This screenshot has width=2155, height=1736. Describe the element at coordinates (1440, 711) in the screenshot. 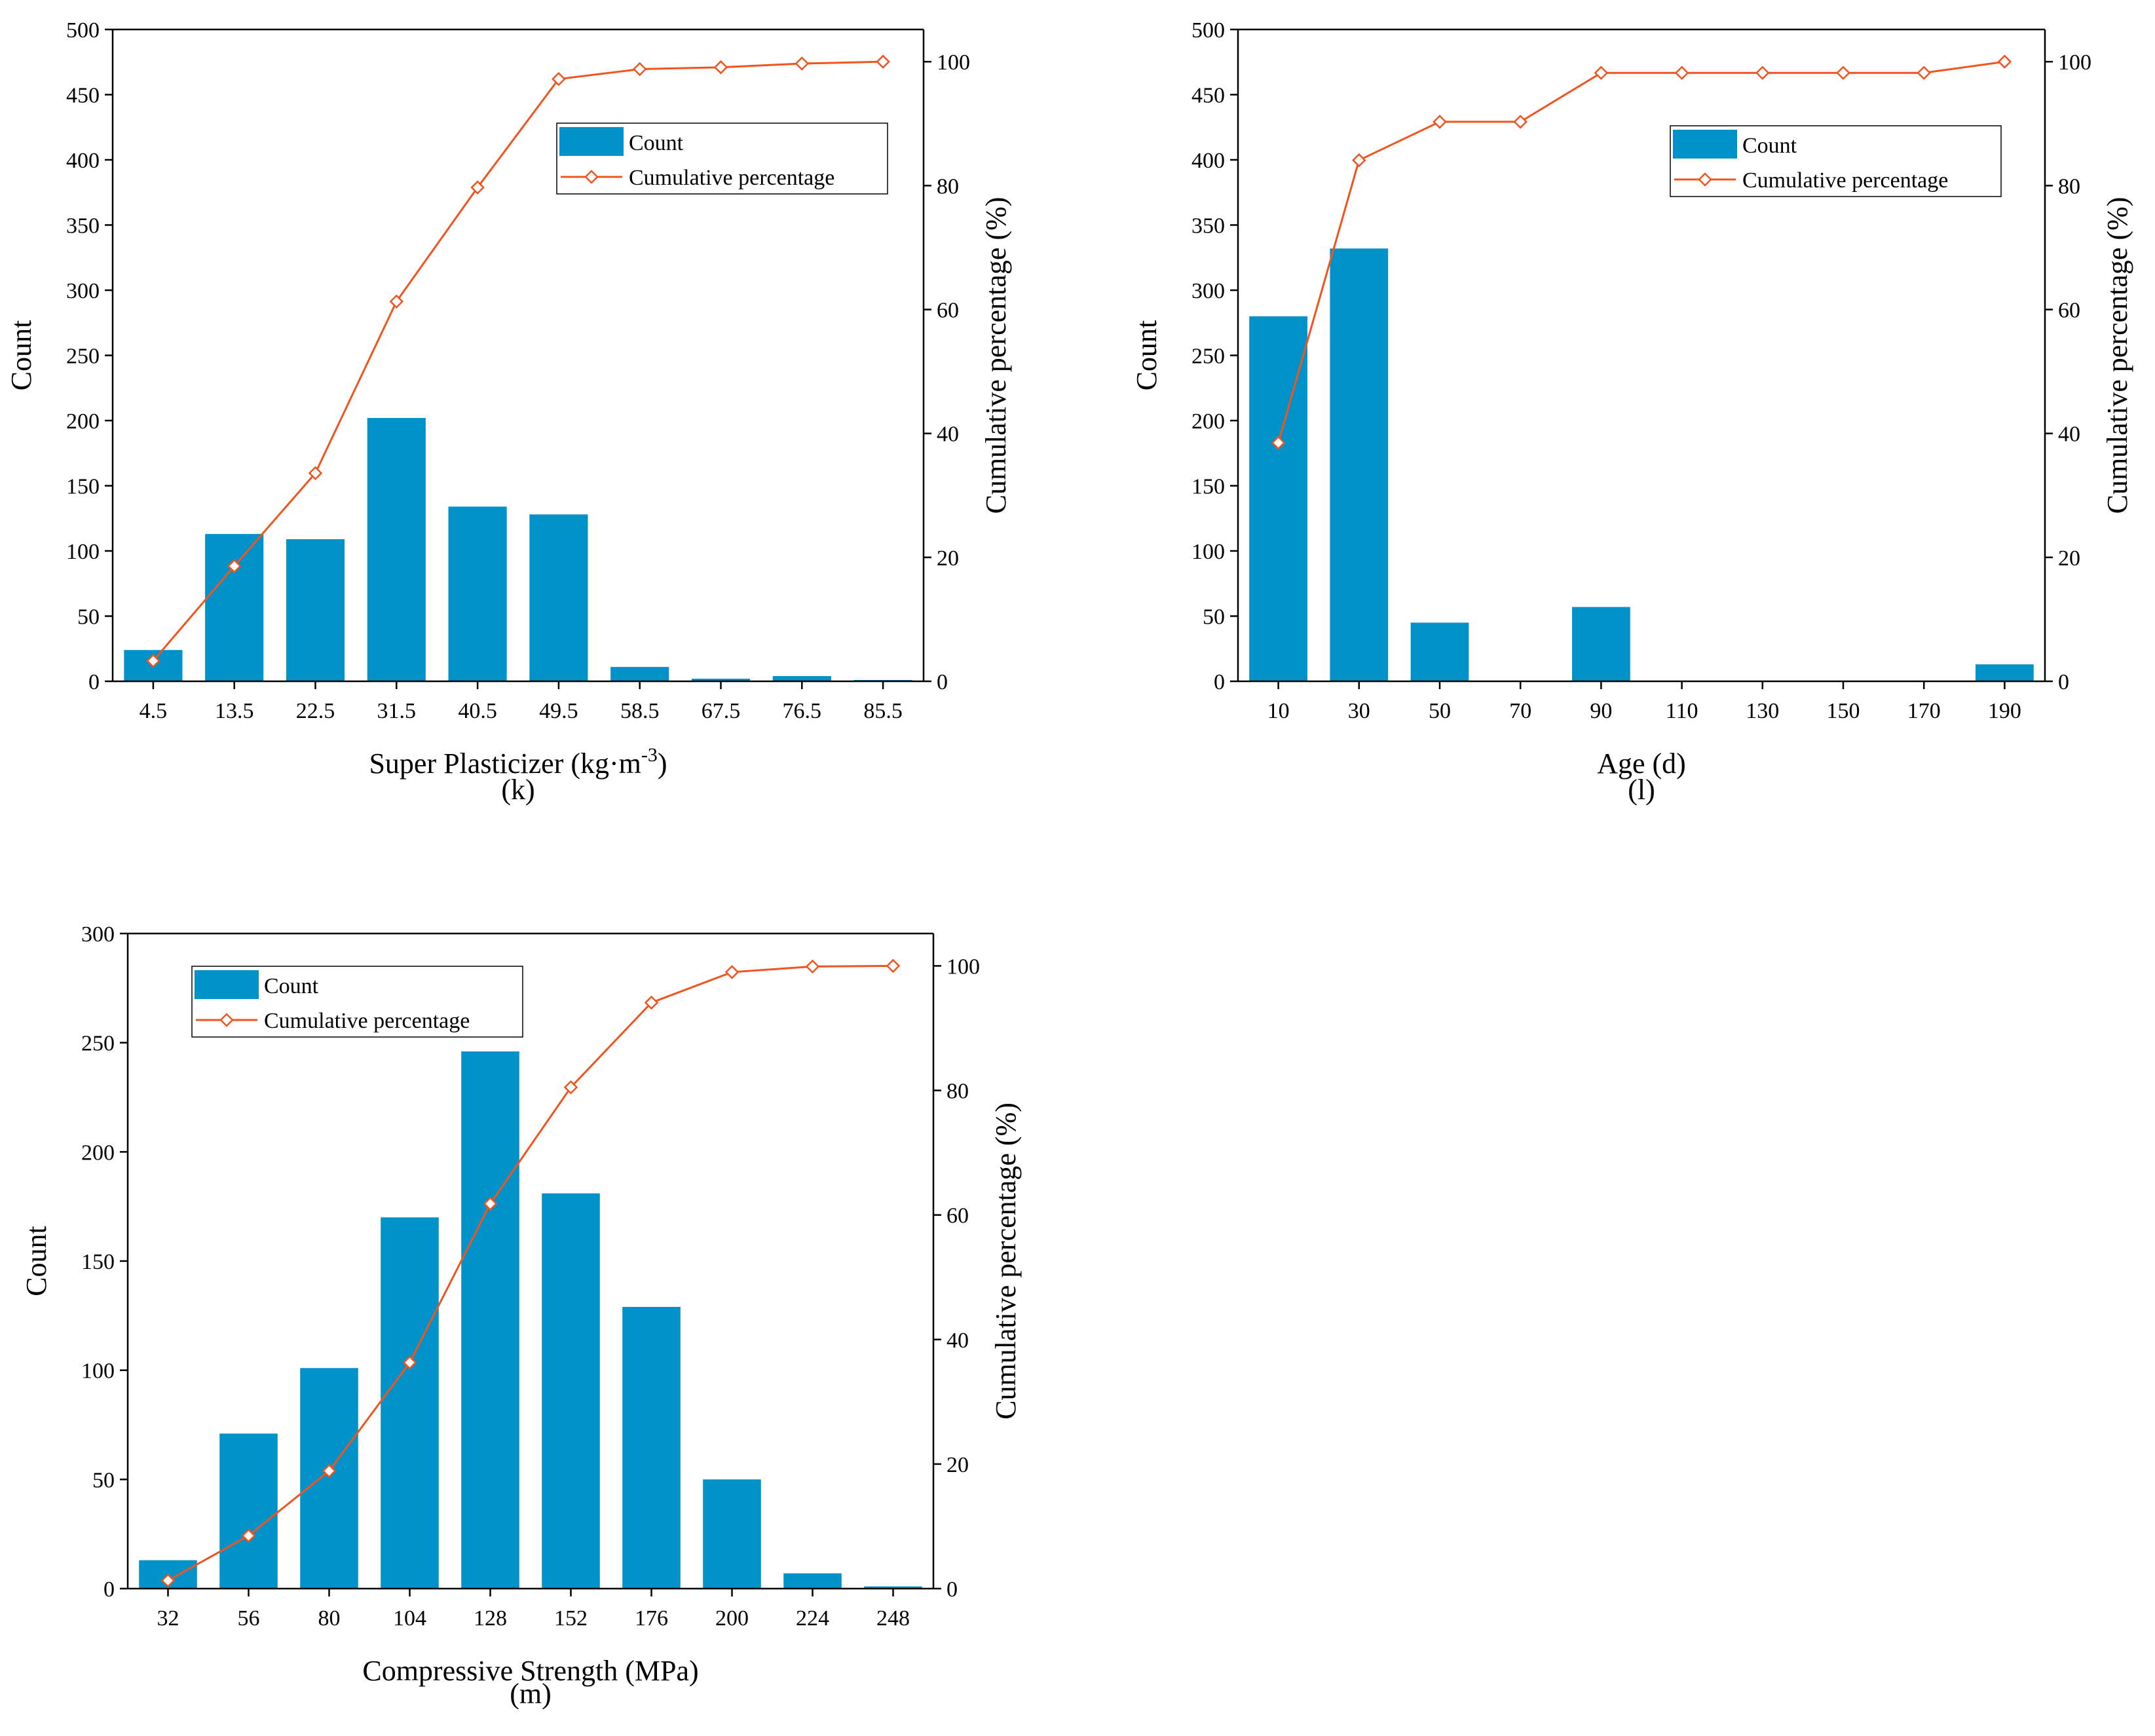

I see `x-tick-label: 50` at that location.